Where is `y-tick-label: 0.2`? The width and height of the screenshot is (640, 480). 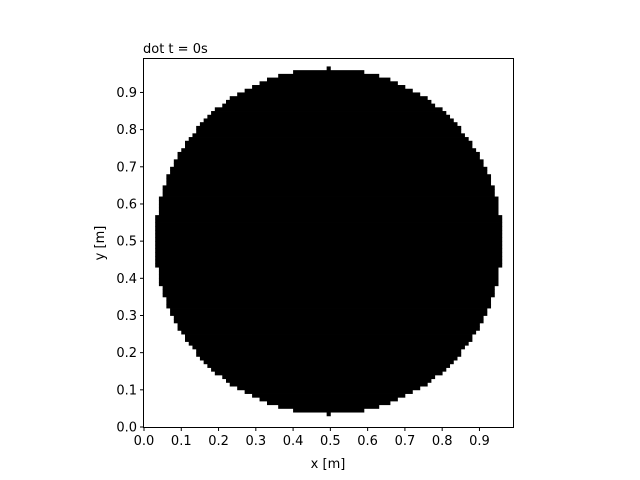 y-tick-label: 0.2 is located at coordinates (126, 353).